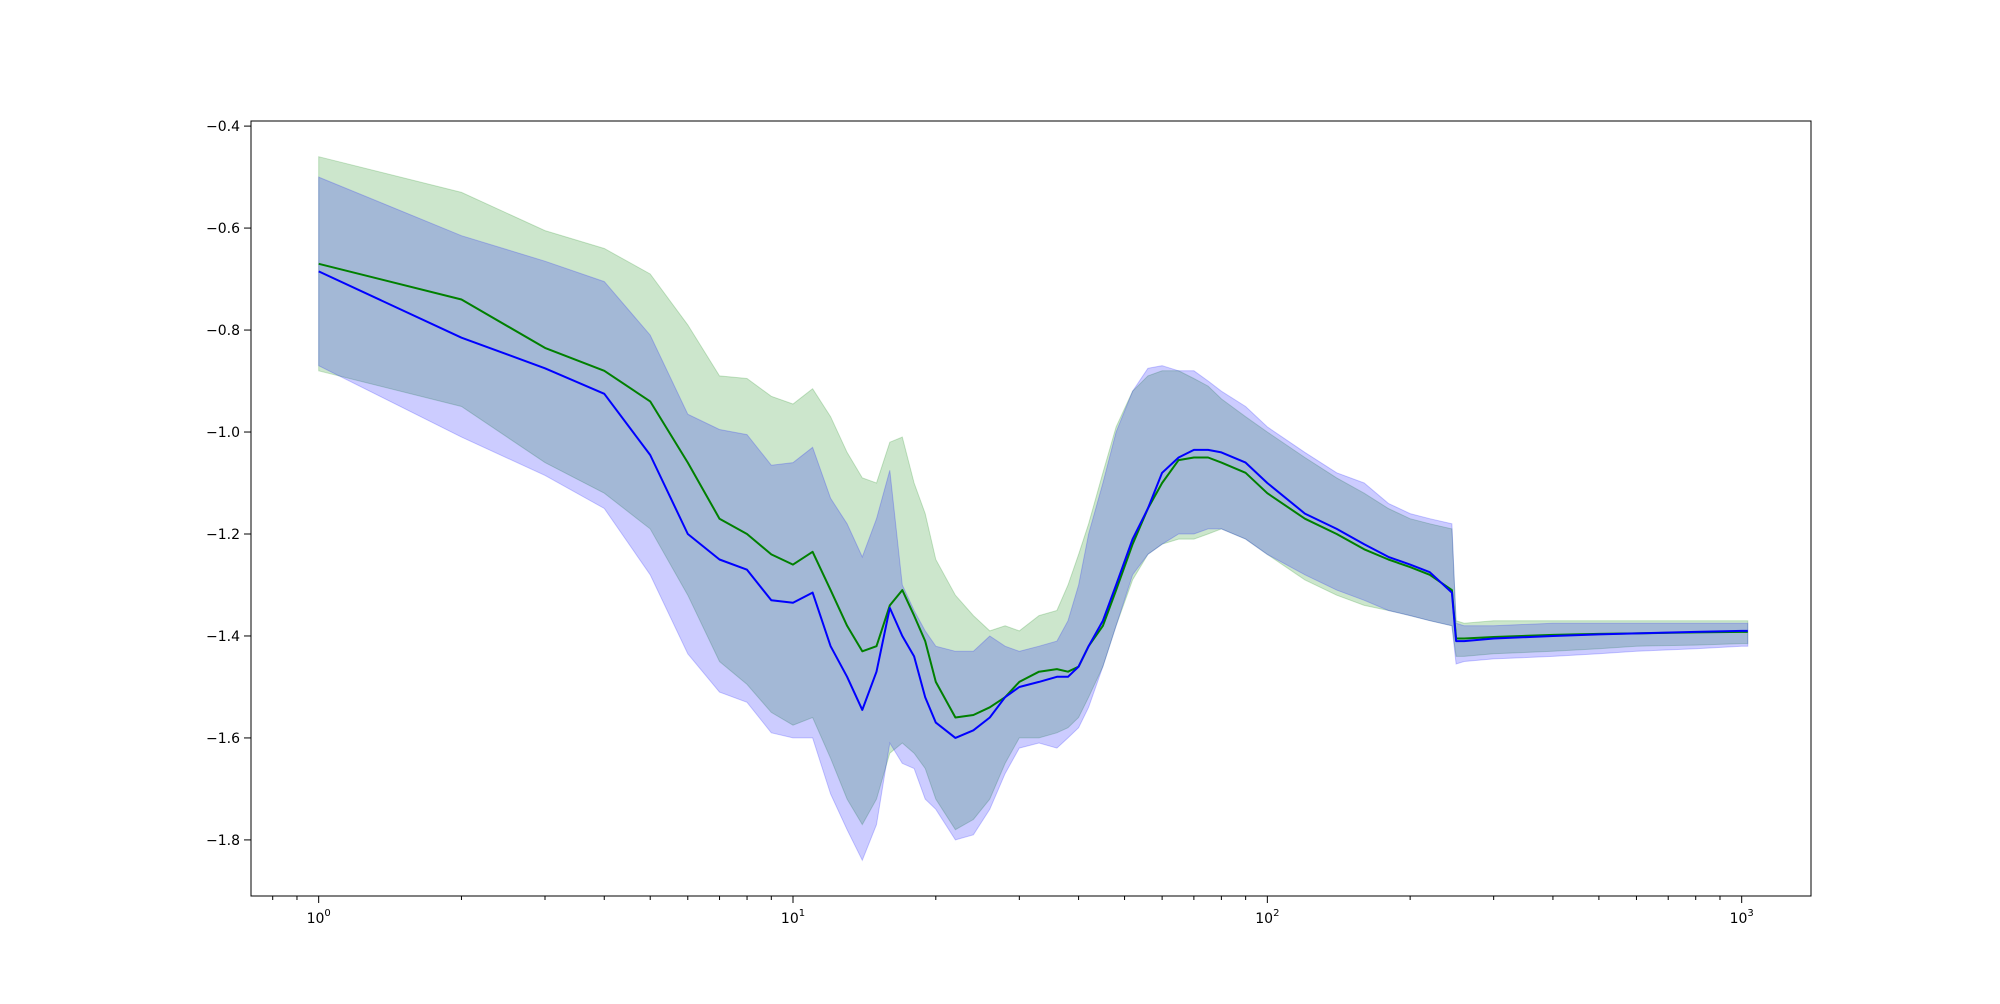 Image resolution: width=2000 pixels, height=1004 pixels. What do you see at coordinates (223, 433) in the screenshot?
I see `y-tick-label: −1.0` at bounding box center [223, 433].